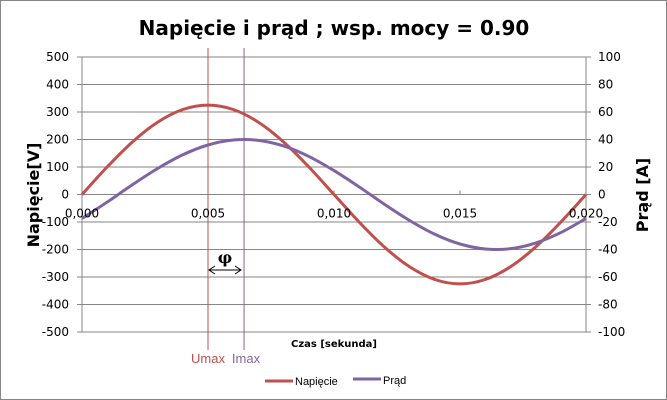 This screenshot has height=400, width=667. What do you see at coordinates (608, 277) in the screenshot?
I see `y2-tick-label: -60` at bounding box center [608, 277].